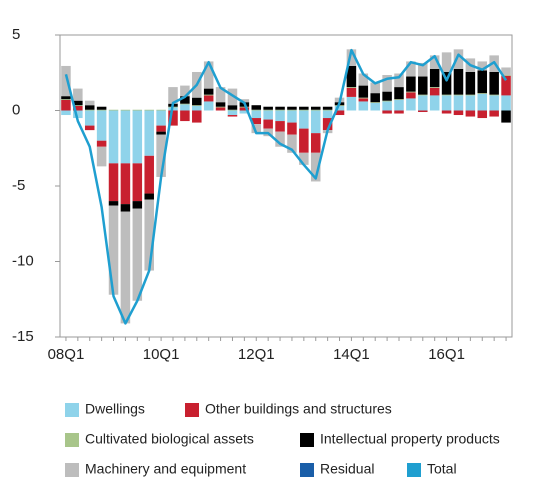 The height and width of the screenshot is (484, 539). What do you see at coordinates (169, 439) in the screenshot?
I see `legend-label: Cultivated biological assets` at bounding box center [169, 439].